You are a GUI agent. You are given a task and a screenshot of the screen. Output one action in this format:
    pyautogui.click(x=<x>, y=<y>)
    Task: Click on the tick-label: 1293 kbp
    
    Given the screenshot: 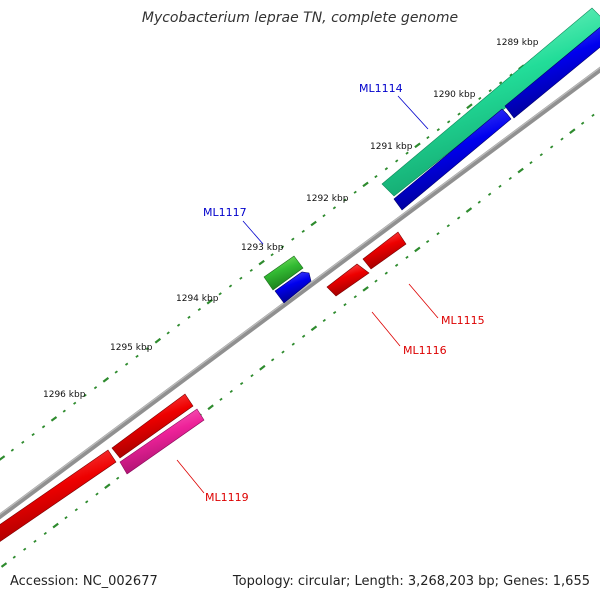 What is the action you would take?
    pyautogui.click(x=262, y=248)
    